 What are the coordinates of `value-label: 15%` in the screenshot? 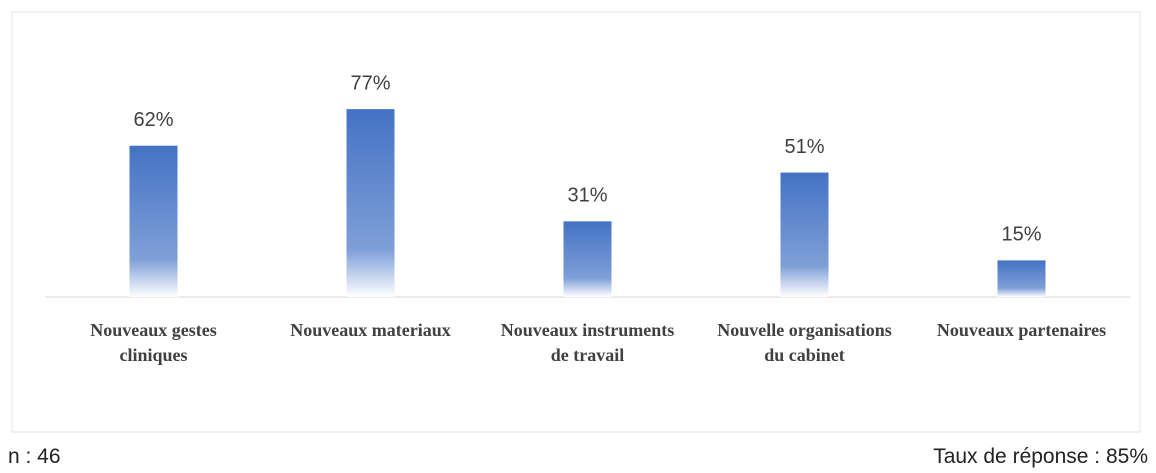 It's located at (1021, 235).